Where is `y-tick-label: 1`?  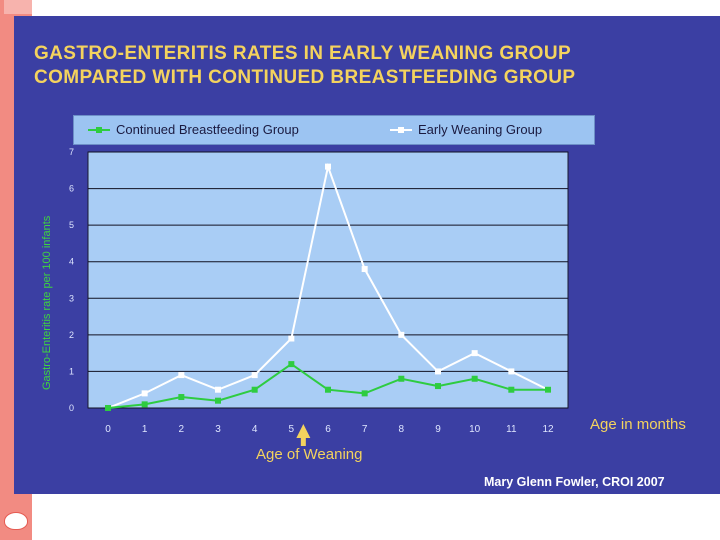 y-tick-label: 1 is located at coordinates (71, 371).